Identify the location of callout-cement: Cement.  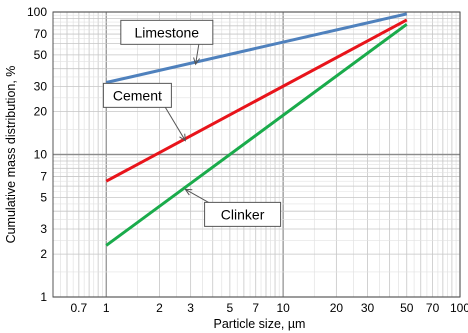
(144, 112).